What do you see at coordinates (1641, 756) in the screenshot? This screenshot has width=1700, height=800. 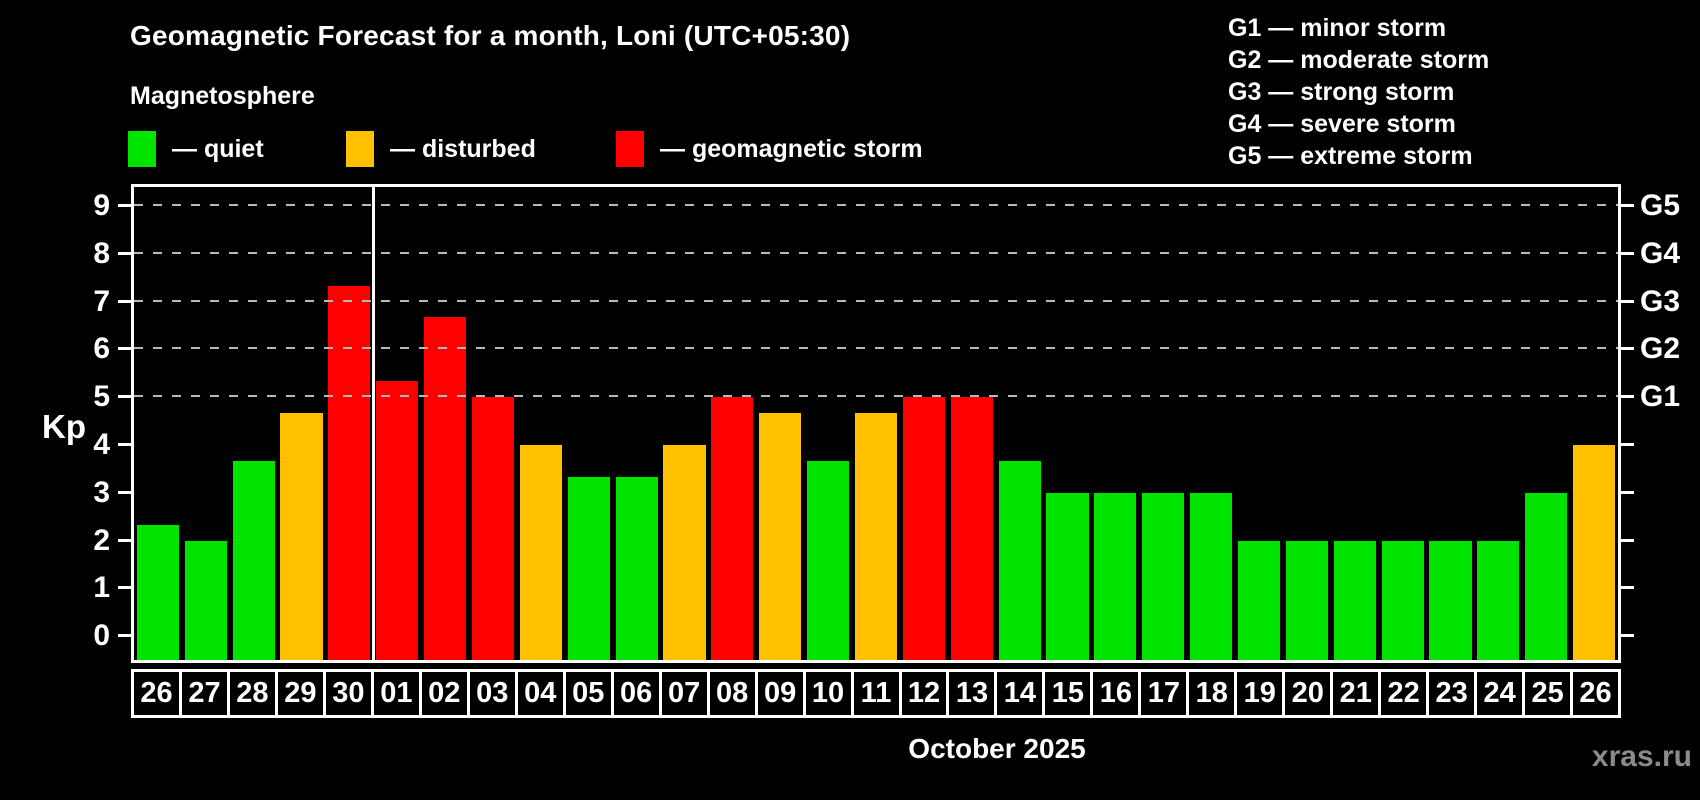 I see `watermark: xras.ru` at bounding box center [1641, 756].